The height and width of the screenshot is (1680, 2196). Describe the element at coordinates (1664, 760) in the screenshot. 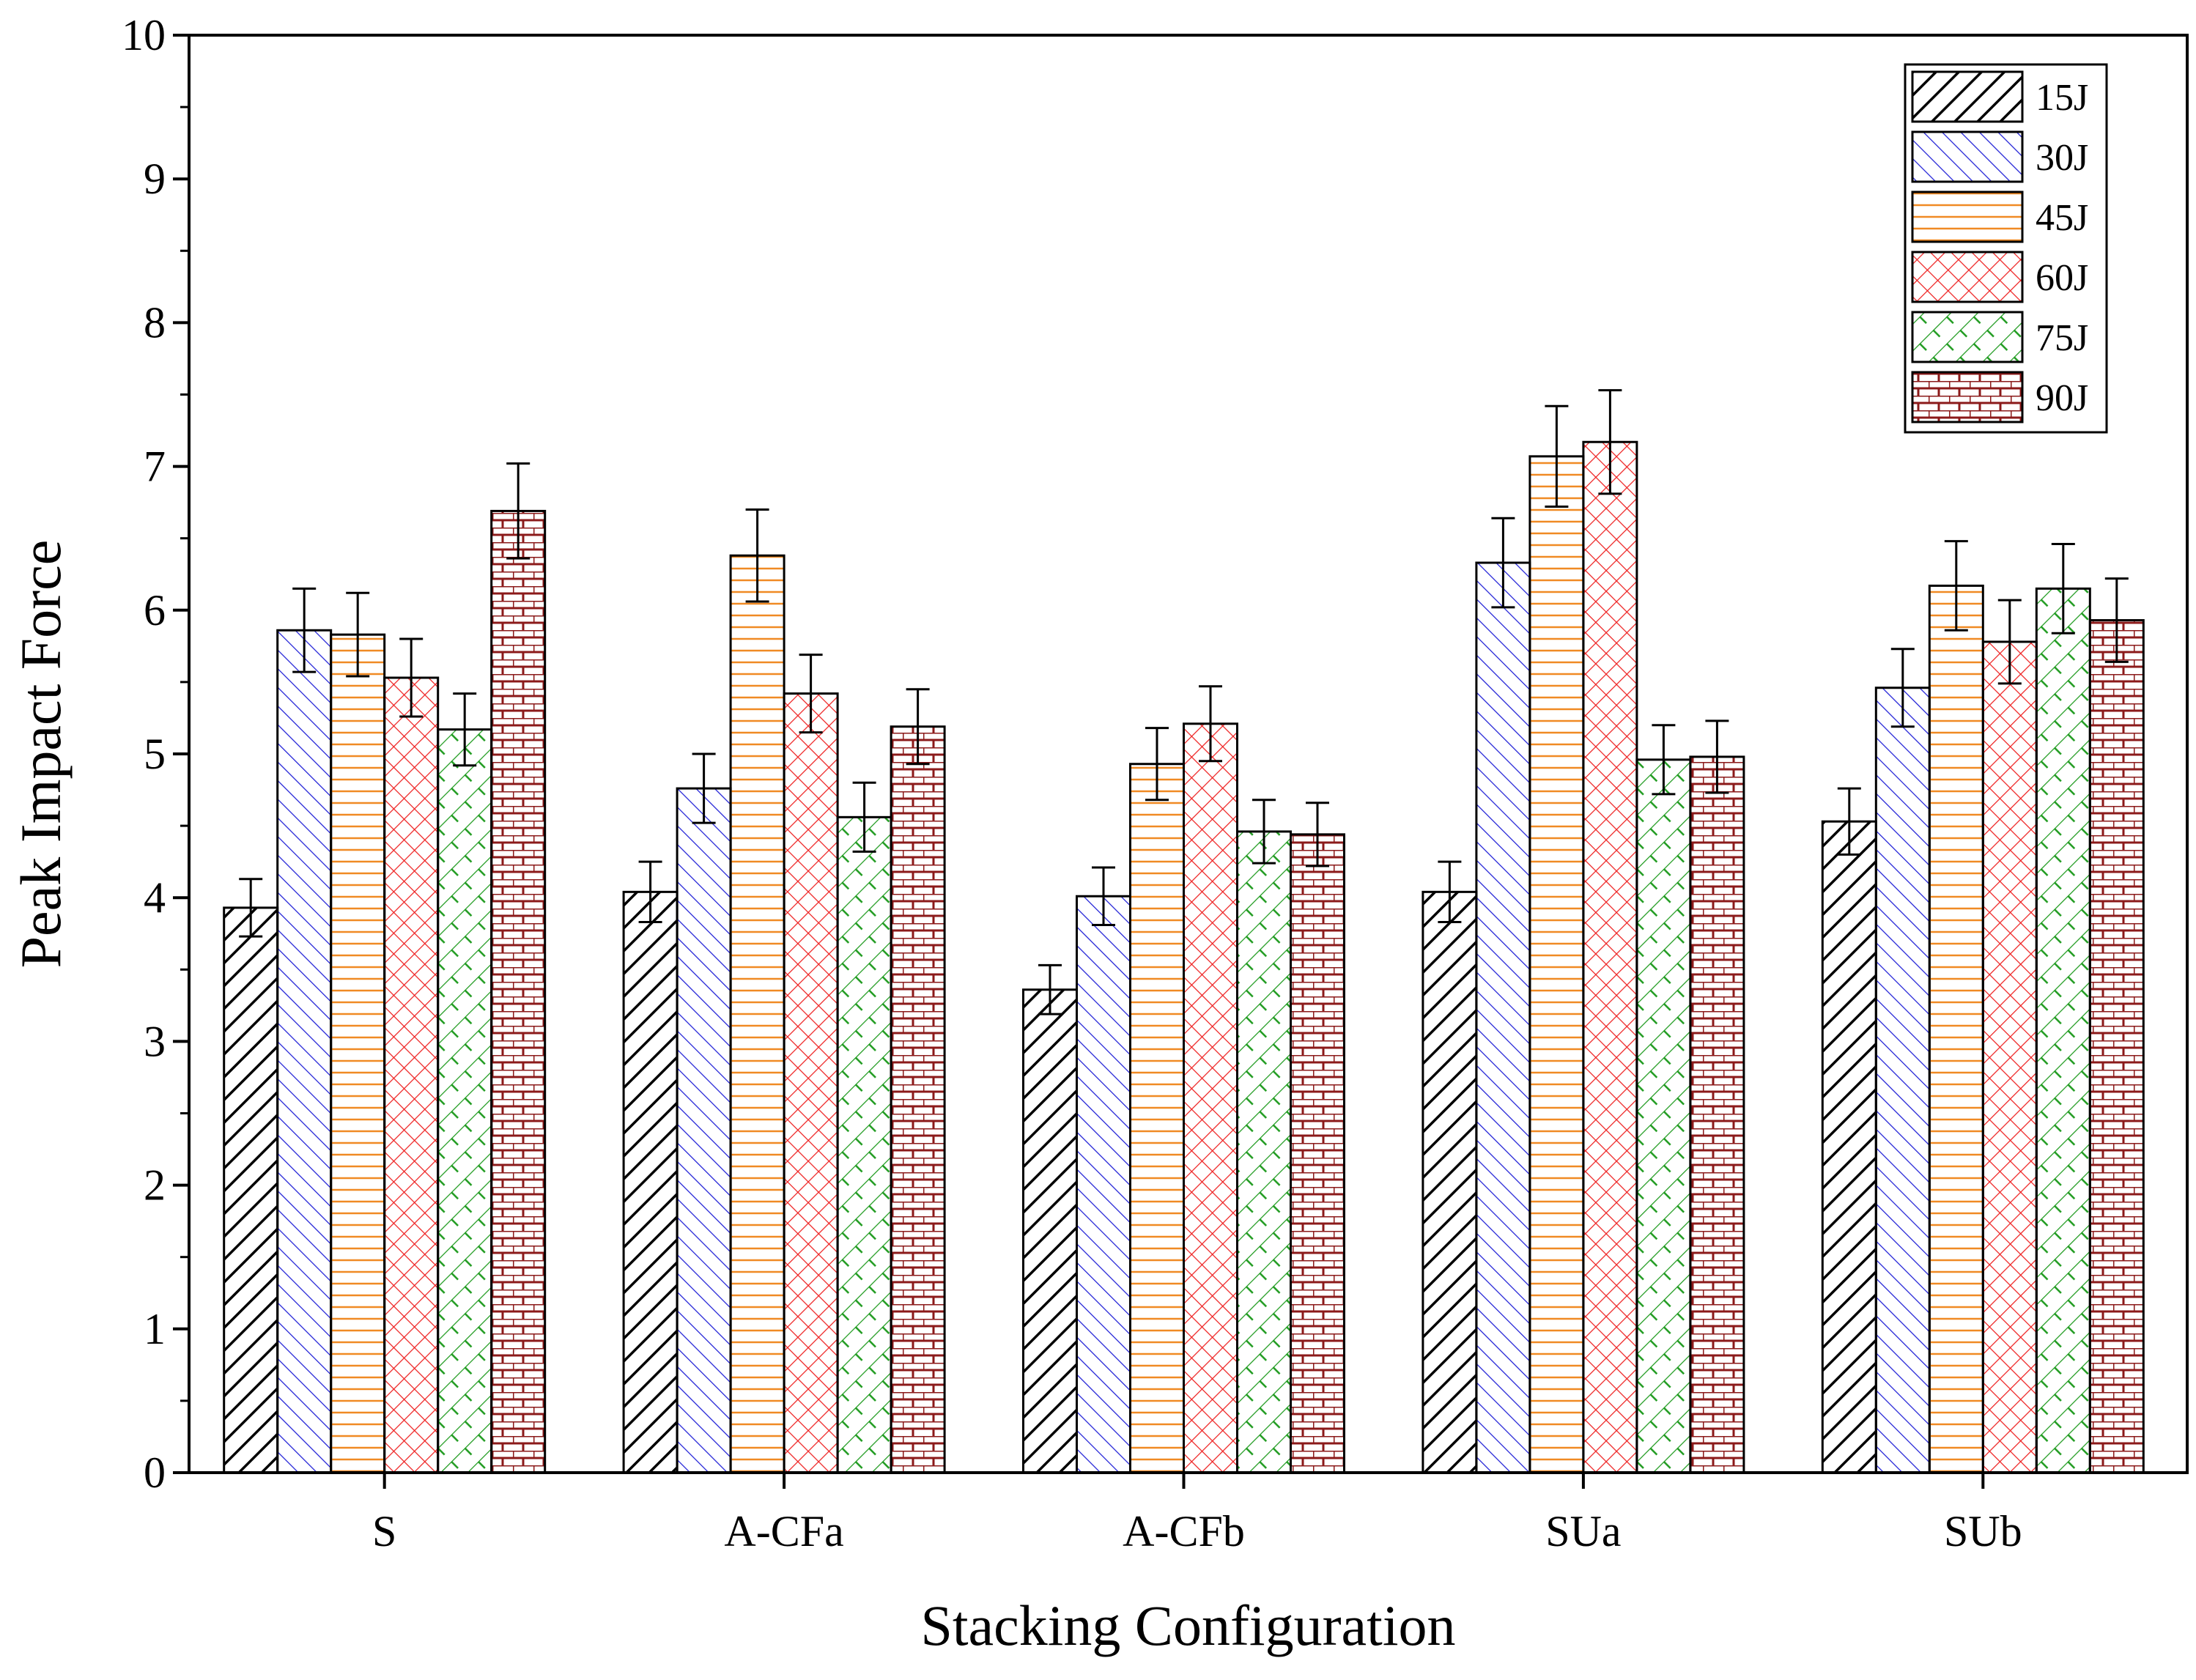

I see `error-bar-75J-SUa` at that location.